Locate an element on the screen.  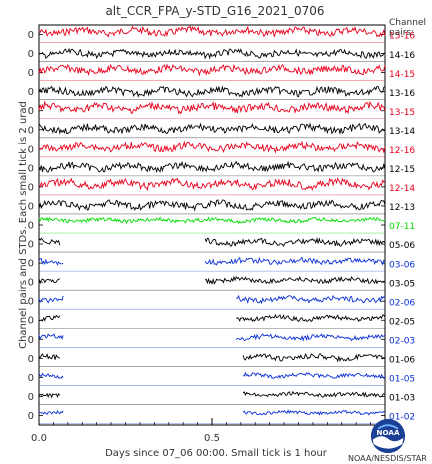
series-row: 0 14-16 is located at coordinates (221, 54).